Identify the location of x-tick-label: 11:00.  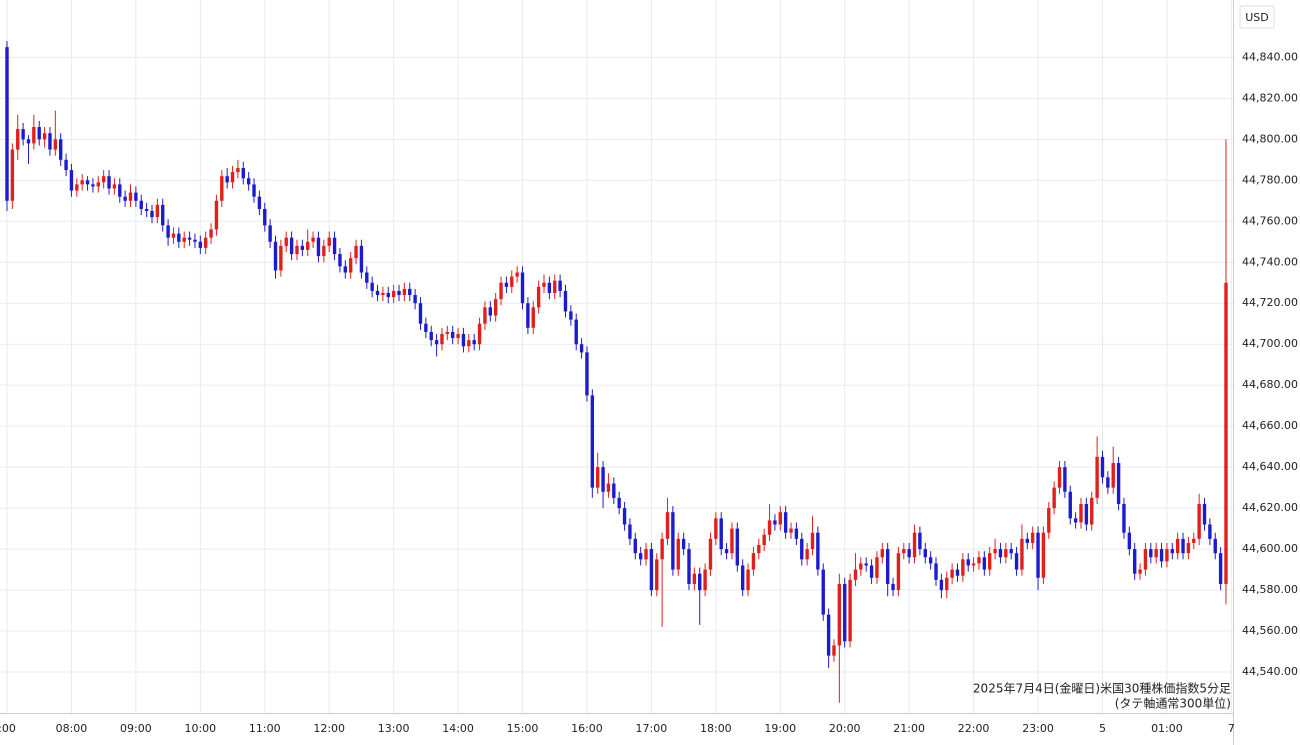
(265, 728).